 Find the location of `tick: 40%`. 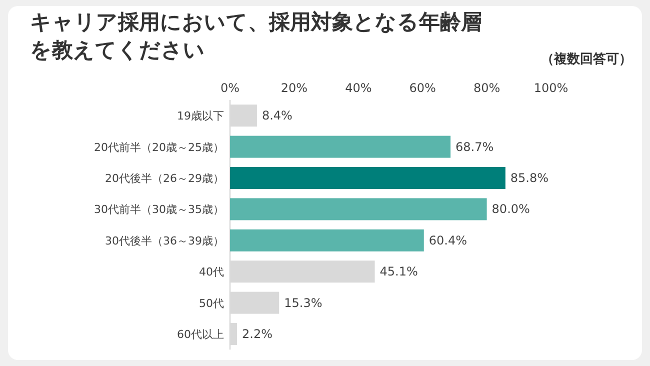

tick: 40% is located at coordinates (358, 88).